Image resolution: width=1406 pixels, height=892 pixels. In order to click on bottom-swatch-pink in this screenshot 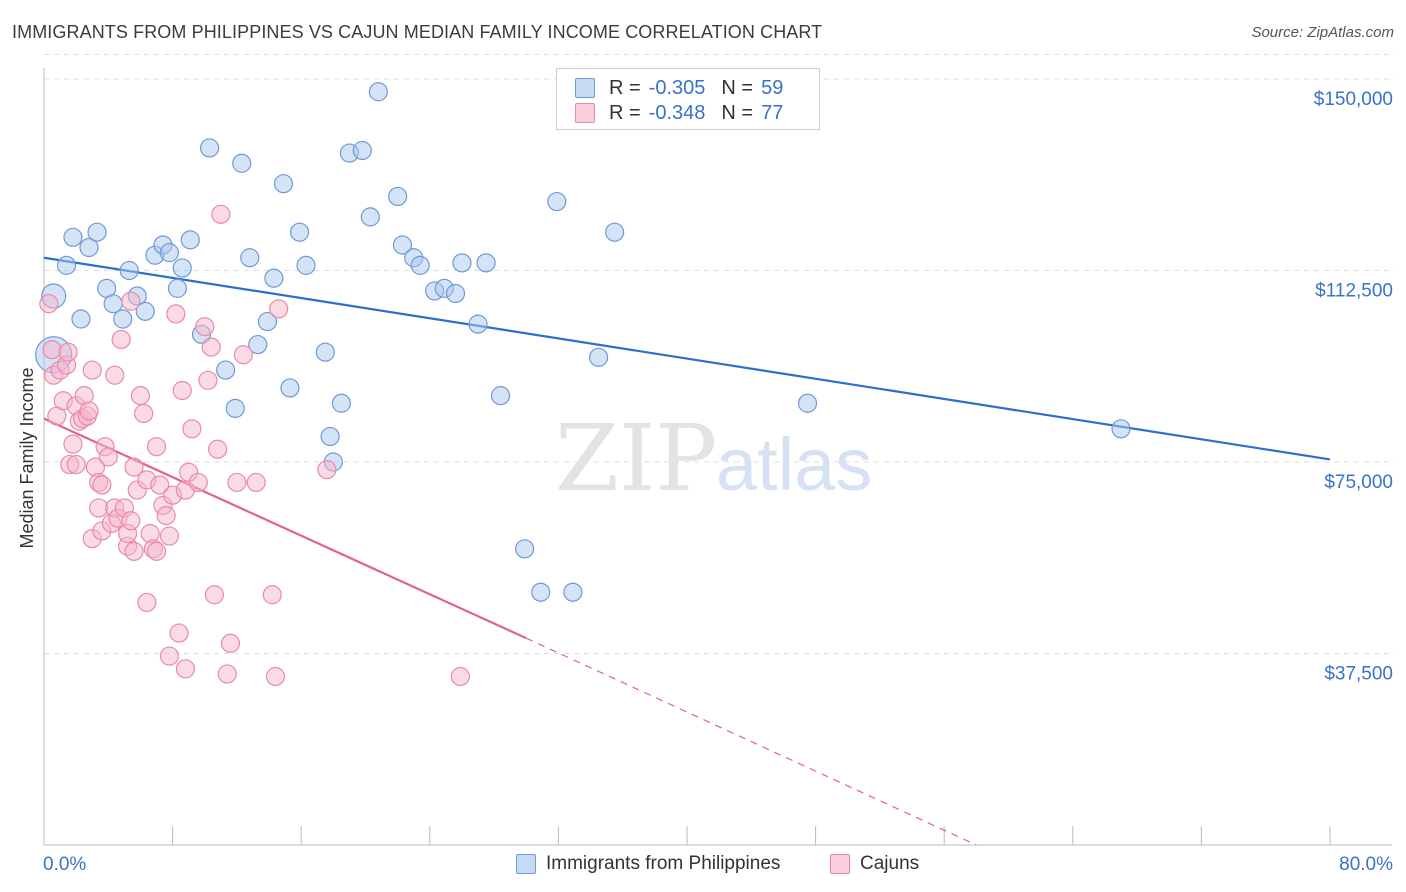, I will do `click(840, 864)`.